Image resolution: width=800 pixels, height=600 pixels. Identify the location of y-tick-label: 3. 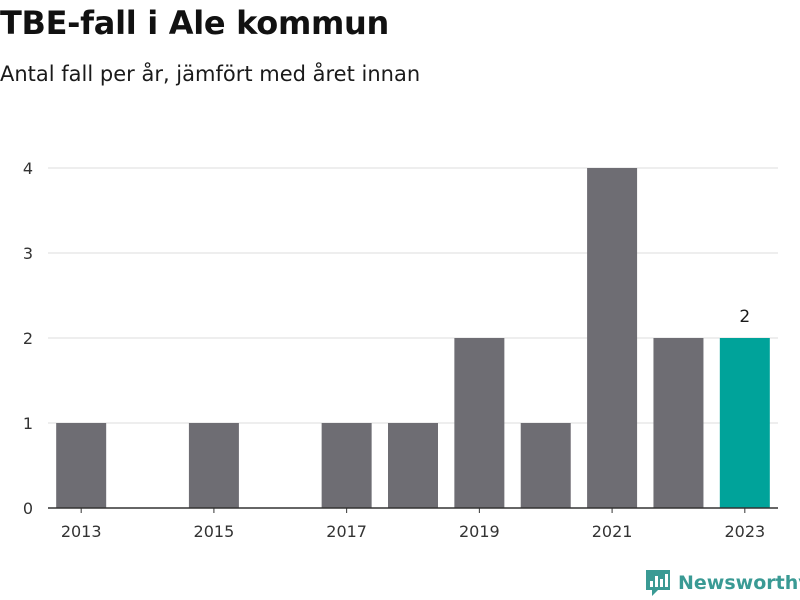
(28, 253).